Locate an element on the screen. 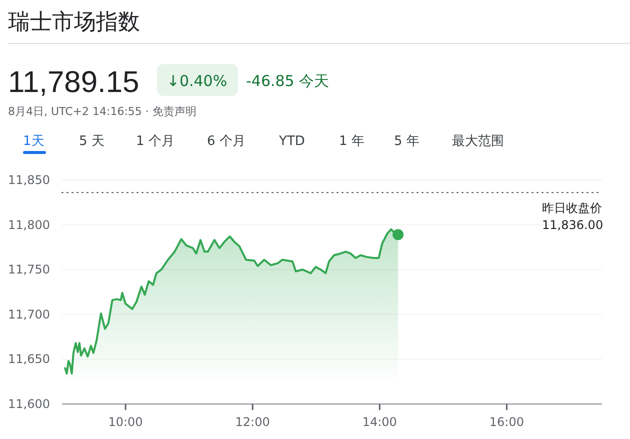 This screenshot has width=630, height=439. text: -46.85 今天 is located at coordinates (288, 81).